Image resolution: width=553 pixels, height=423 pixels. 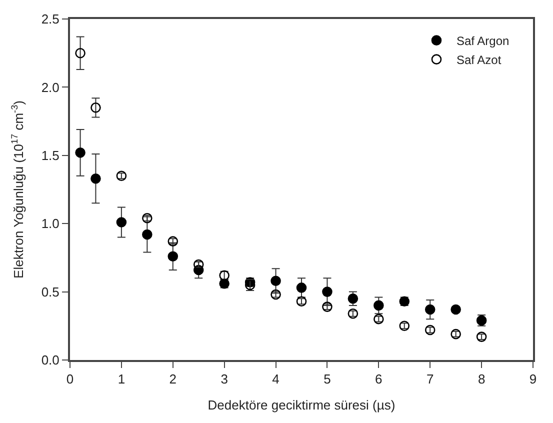 I want to click on x-tick-label: 4, so click(x=276, y=379).